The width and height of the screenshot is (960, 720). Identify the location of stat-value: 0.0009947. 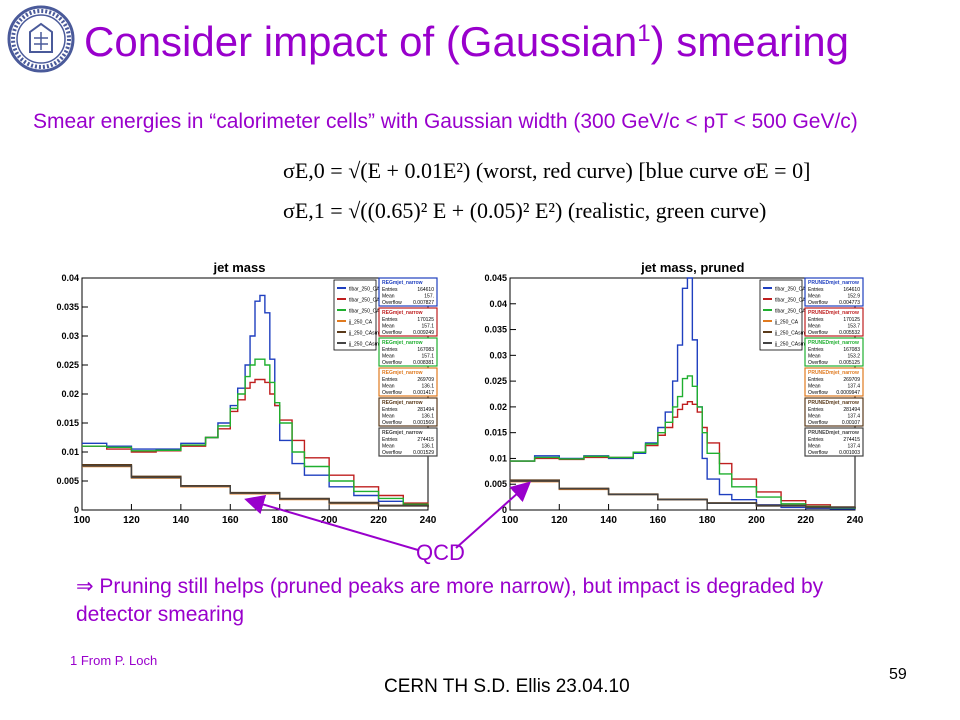
(848, 393).